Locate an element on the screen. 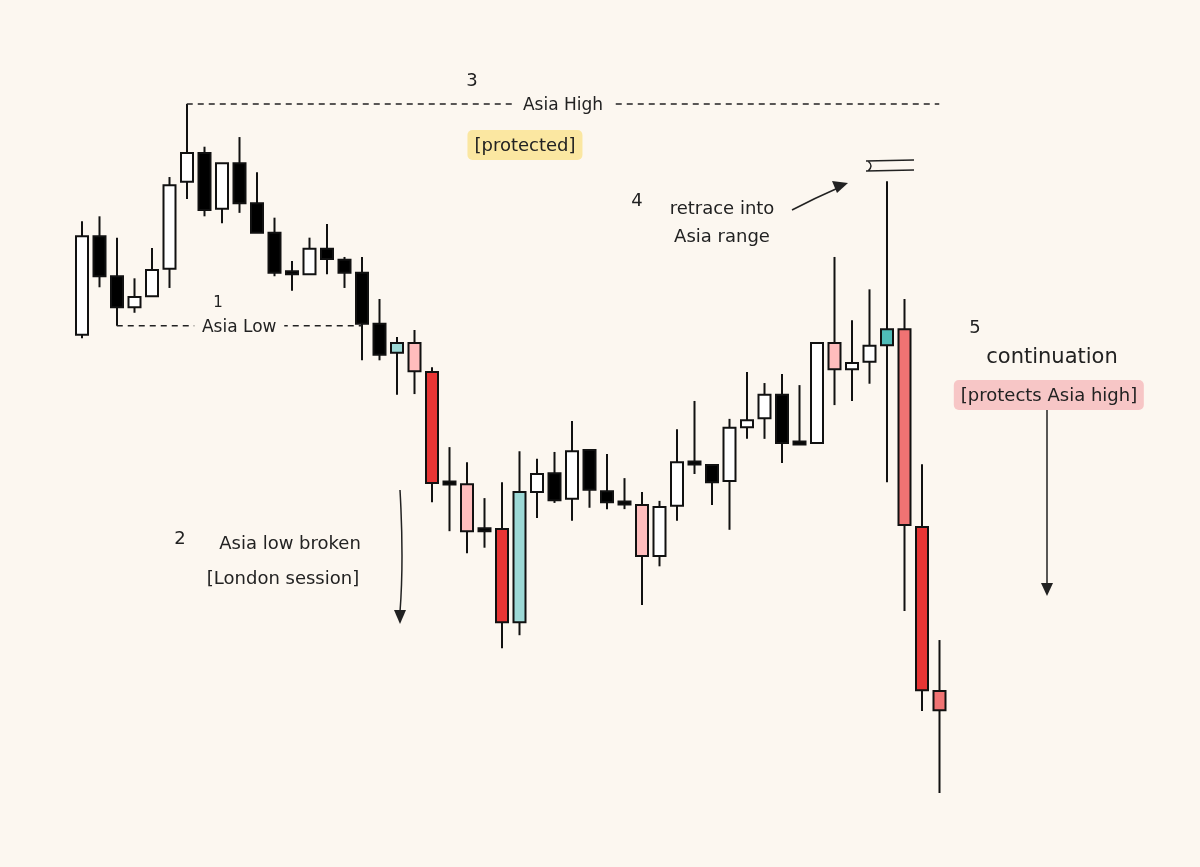 The image size is (1200, 867). ref-line-label: Asia Low is located at coordinates (239, 325).